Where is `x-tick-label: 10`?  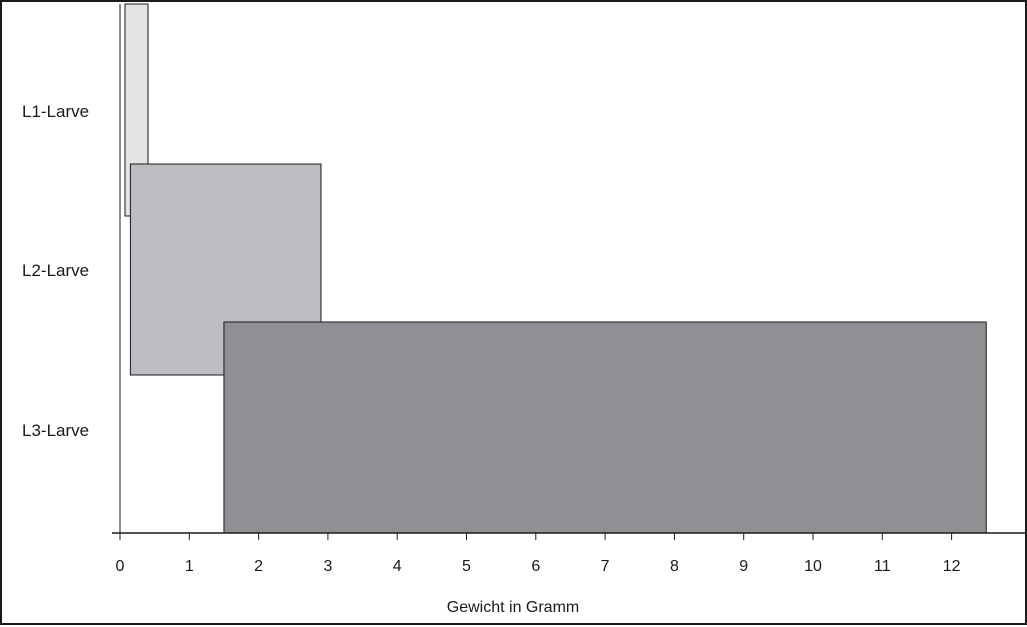
x-tick-label: 10 is located at coordinates (813, 566).